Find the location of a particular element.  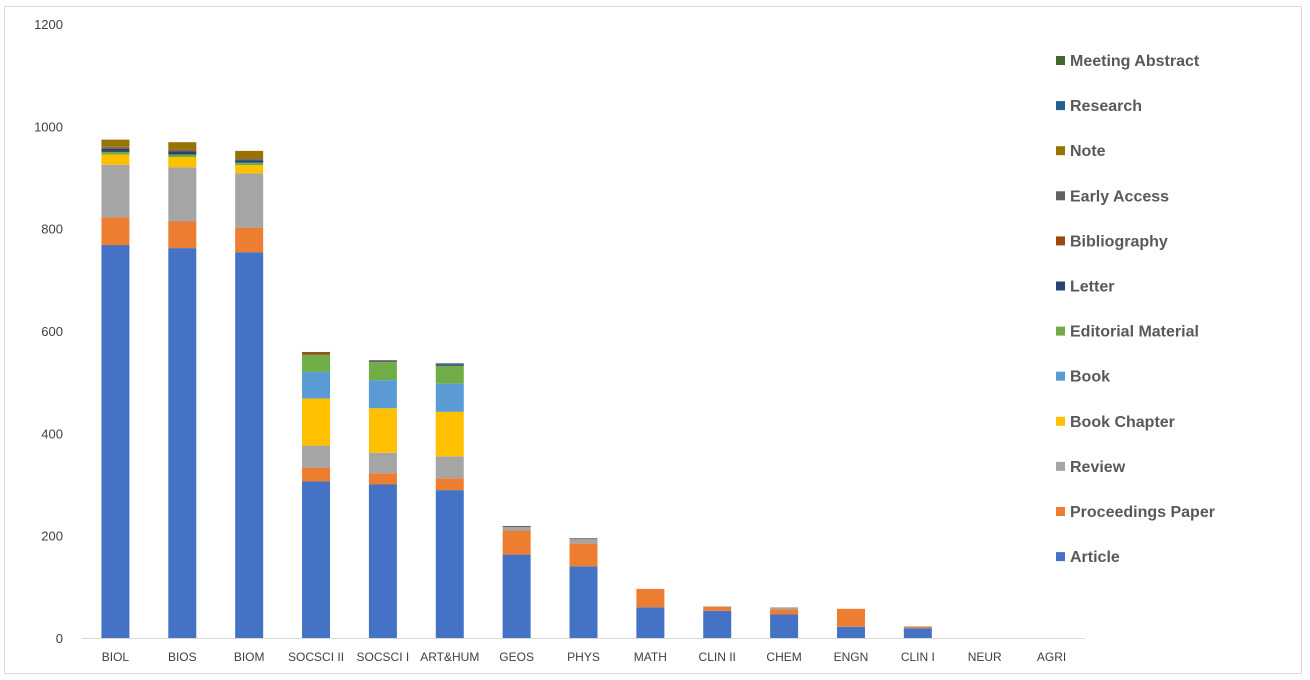

x-category-label: NEUR is located at coordinates (985, 657).